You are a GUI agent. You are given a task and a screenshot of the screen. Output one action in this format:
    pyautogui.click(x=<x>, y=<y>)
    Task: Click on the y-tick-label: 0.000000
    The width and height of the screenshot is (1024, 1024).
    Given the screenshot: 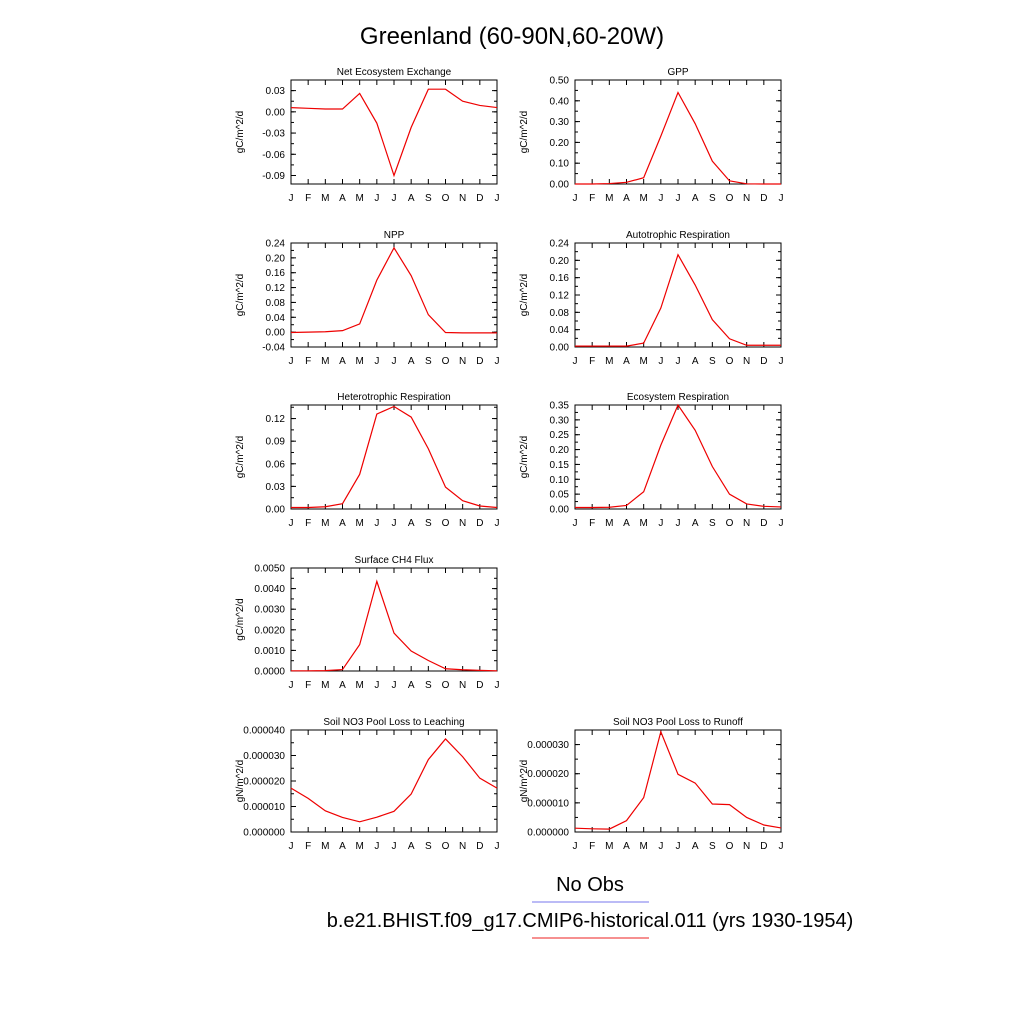 What is the action you would take?
    pyautogui.click(x=264, y=833)
    